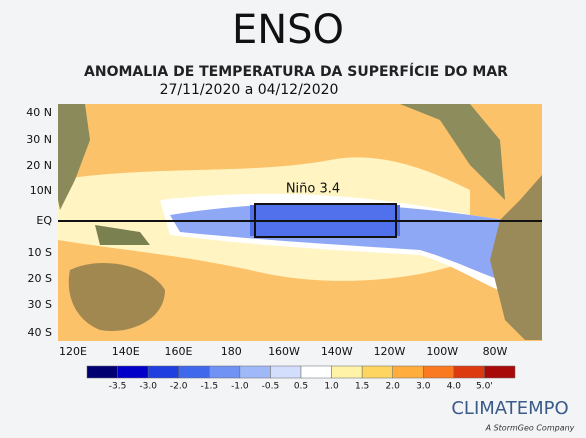  What do you see at coordinates (495, 351) in the screenshot?
I see `lon-label: 80W` at bounding box center [495, 351].